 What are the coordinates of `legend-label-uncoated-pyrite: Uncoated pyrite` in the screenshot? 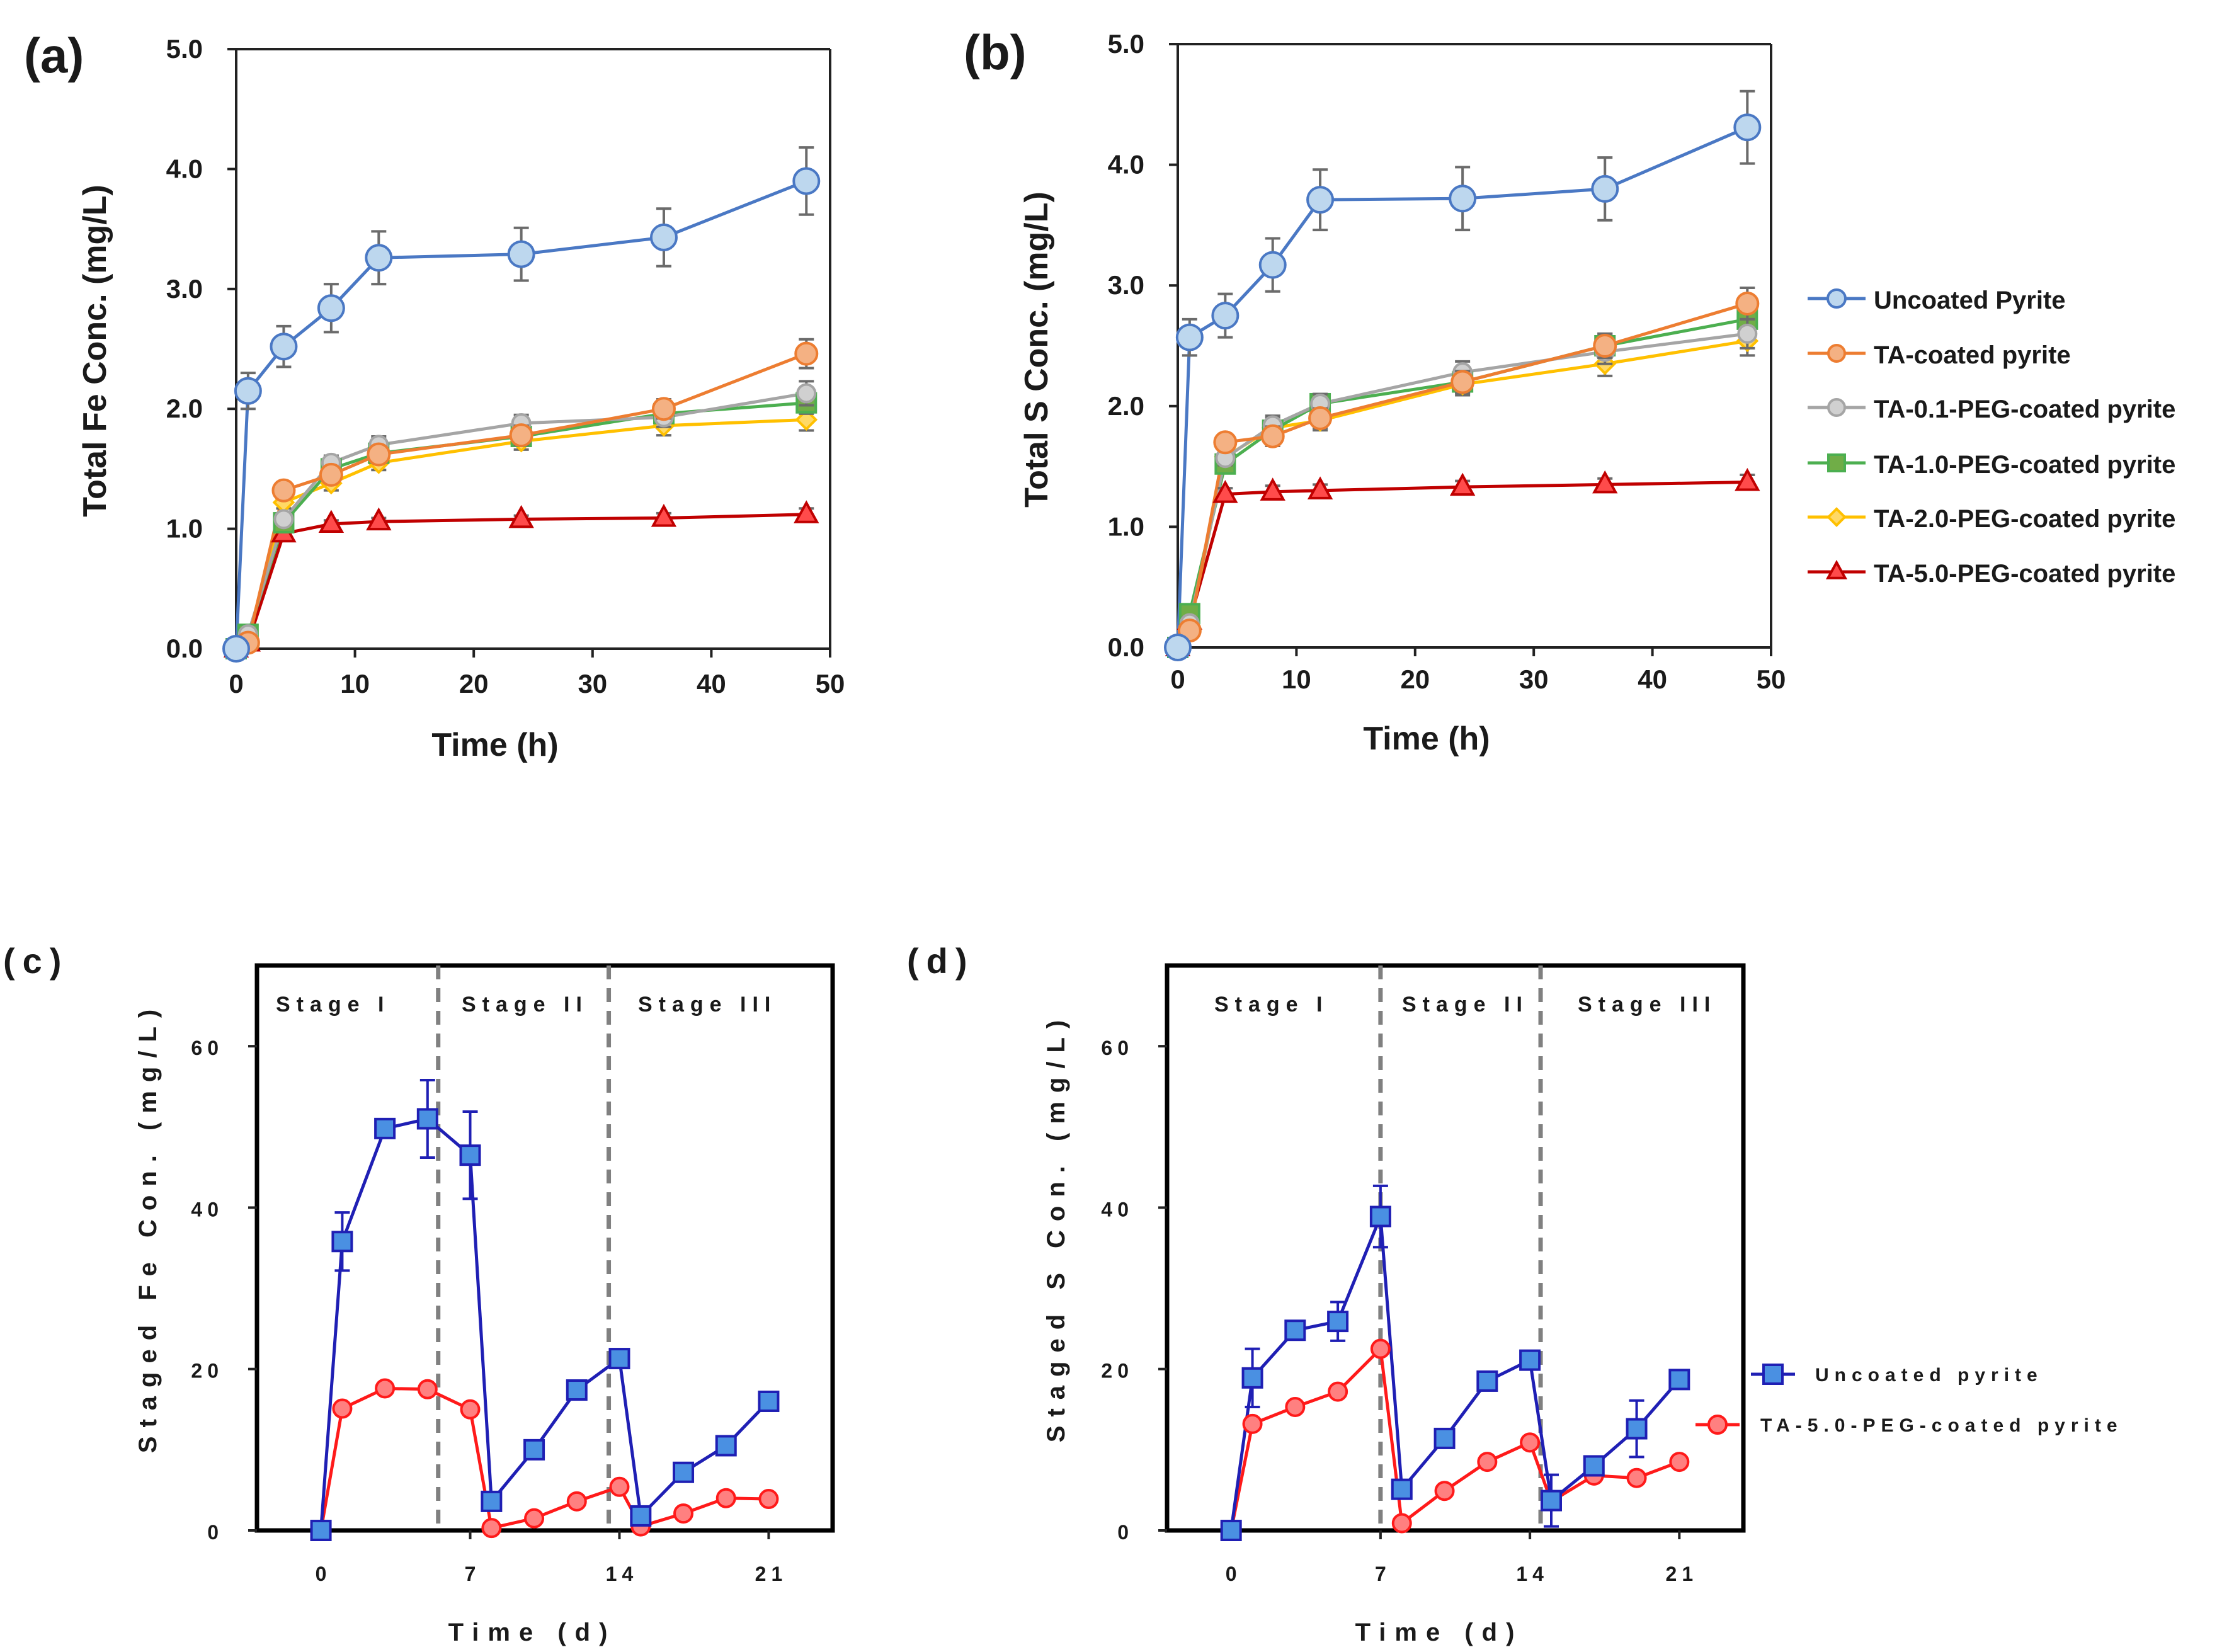 It's located at (1929, 1375).